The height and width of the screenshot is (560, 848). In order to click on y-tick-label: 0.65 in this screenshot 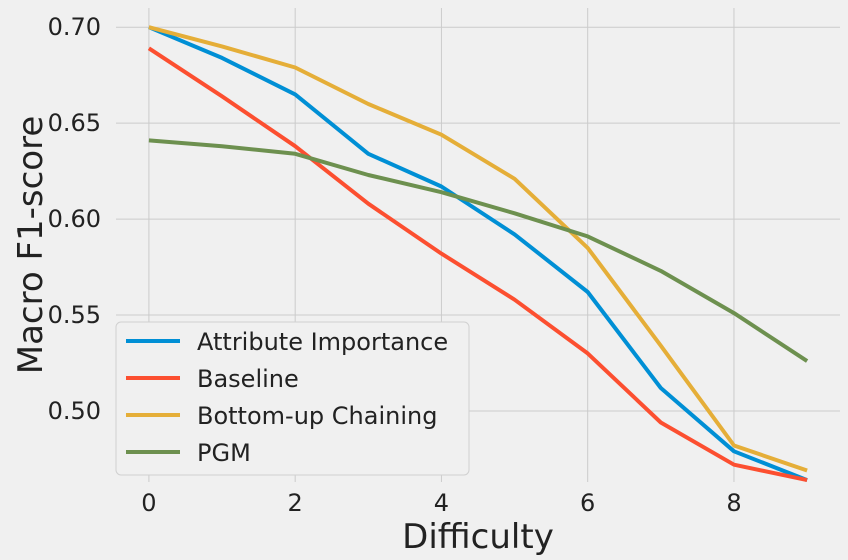, I will do `click(74, 123)`.